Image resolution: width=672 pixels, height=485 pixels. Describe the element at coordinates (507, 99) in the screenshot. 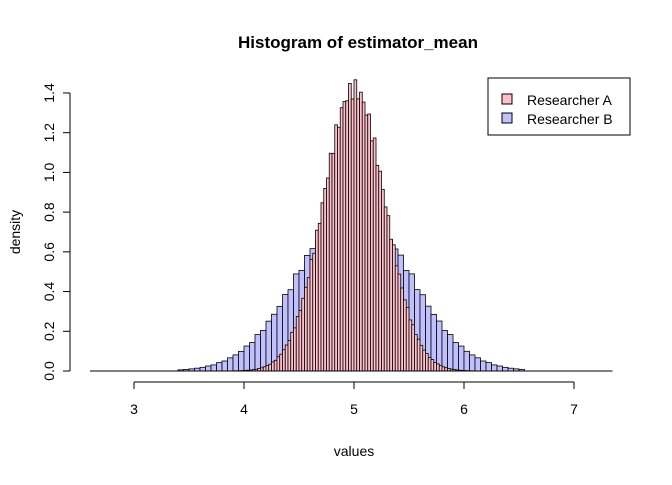

I see `legend-swatch-researcher-a` at that location.